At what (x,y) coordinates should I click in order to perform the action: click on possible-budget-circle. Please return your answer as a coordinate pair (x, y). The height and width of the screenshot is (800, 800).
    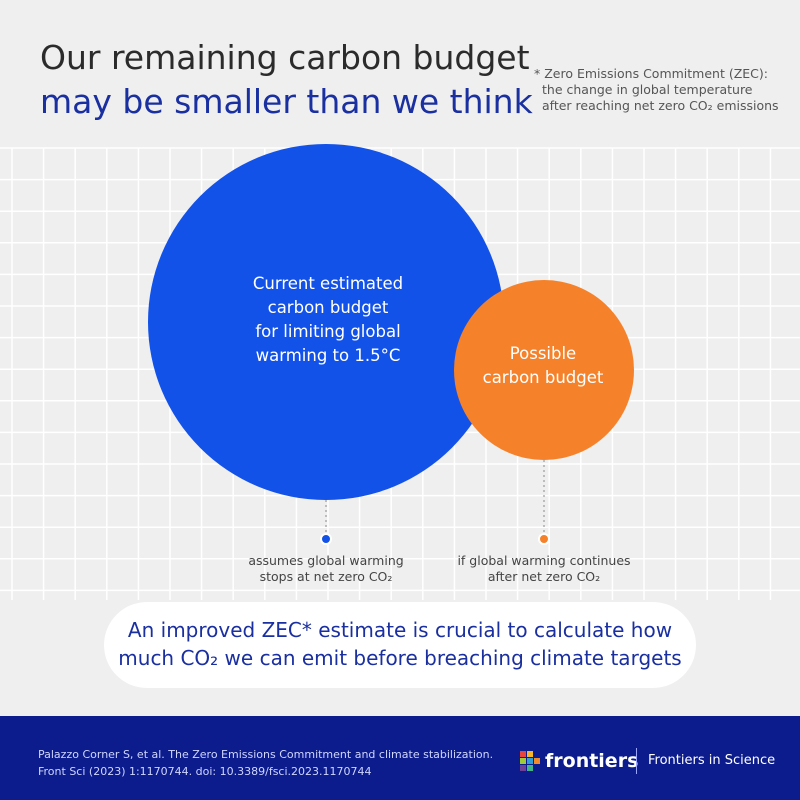
    Looking at the image, I should click on (544, 370).